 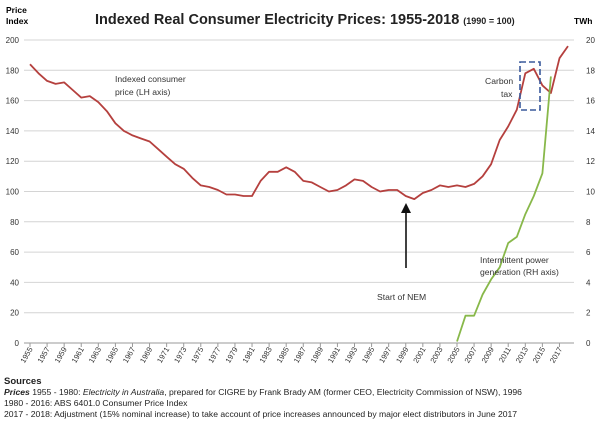 I want to click on sources-title: Sources, so click(x=23, y=381).